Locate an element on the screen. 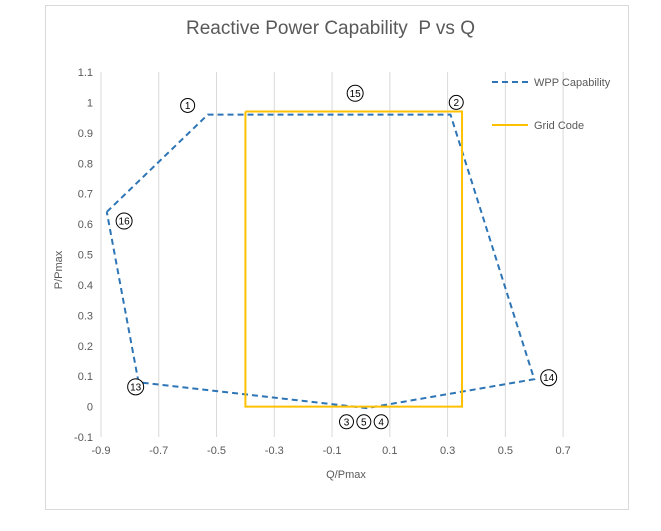 Image resolution: width=661 pixels, height=531 pixels. point-marker-2: 2 is located at coordinates (456, 102).